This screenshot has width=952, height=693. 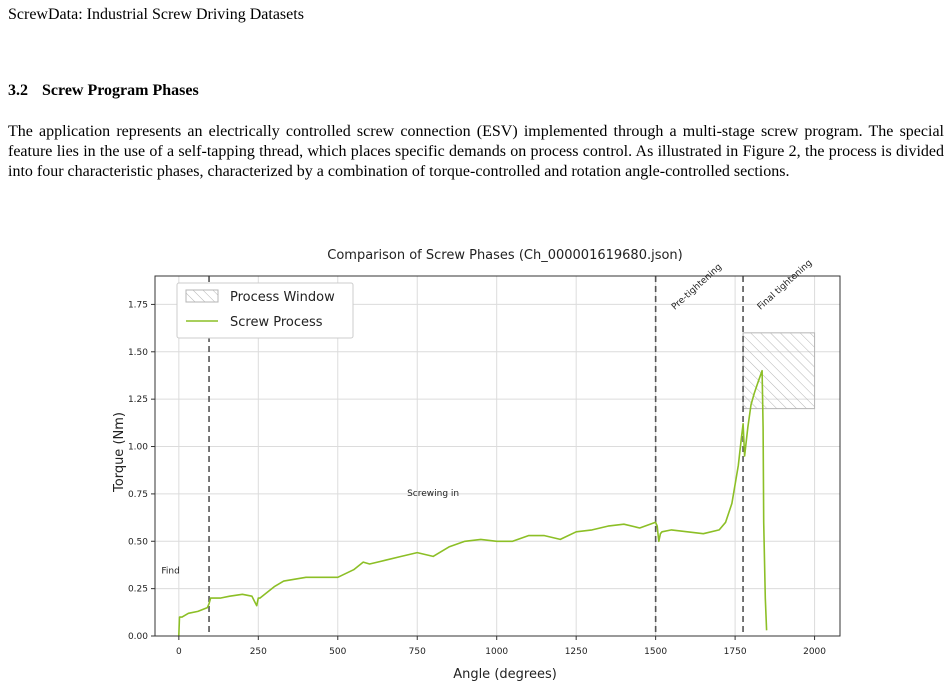 I want to click on x-tick-label: 500, so click(x=337, y=652).